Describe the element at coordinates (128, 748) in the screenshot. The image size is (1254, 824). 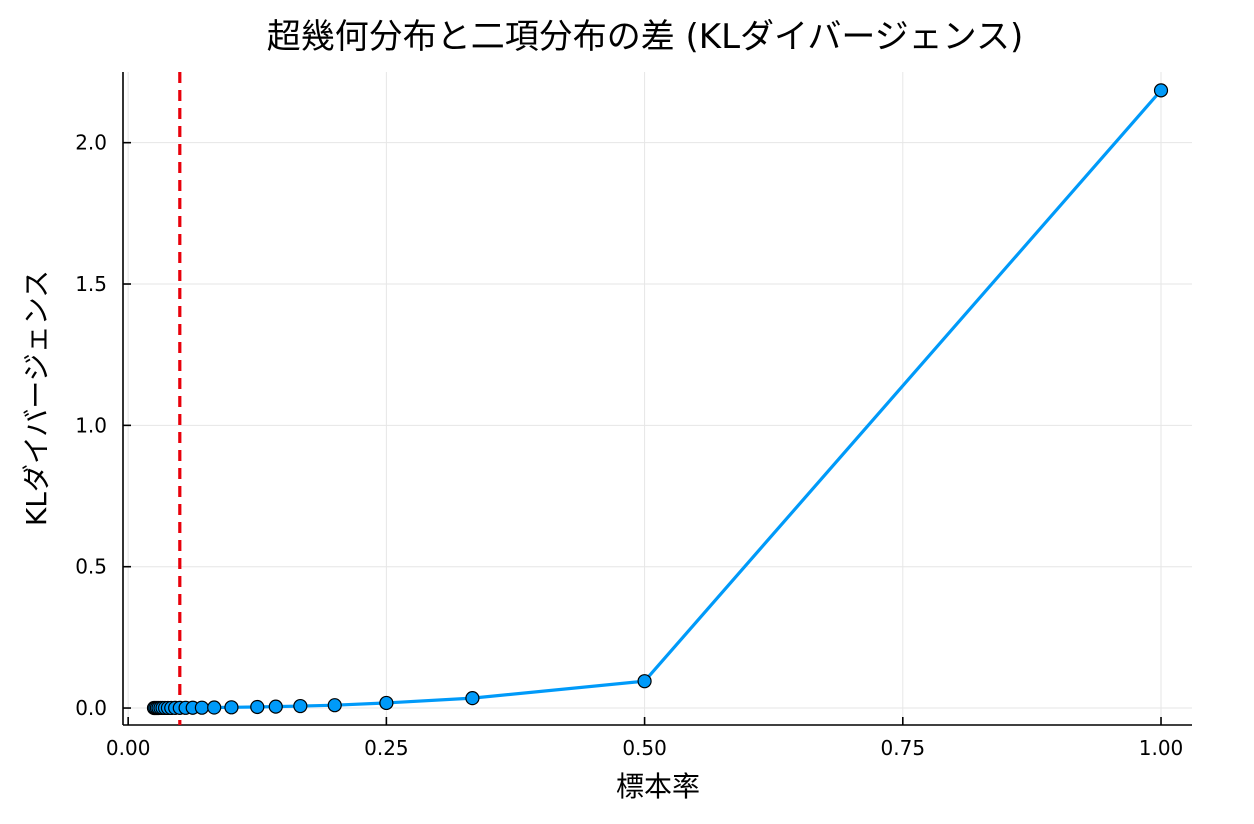
I see `x-tick-label: 0.00` at that location.